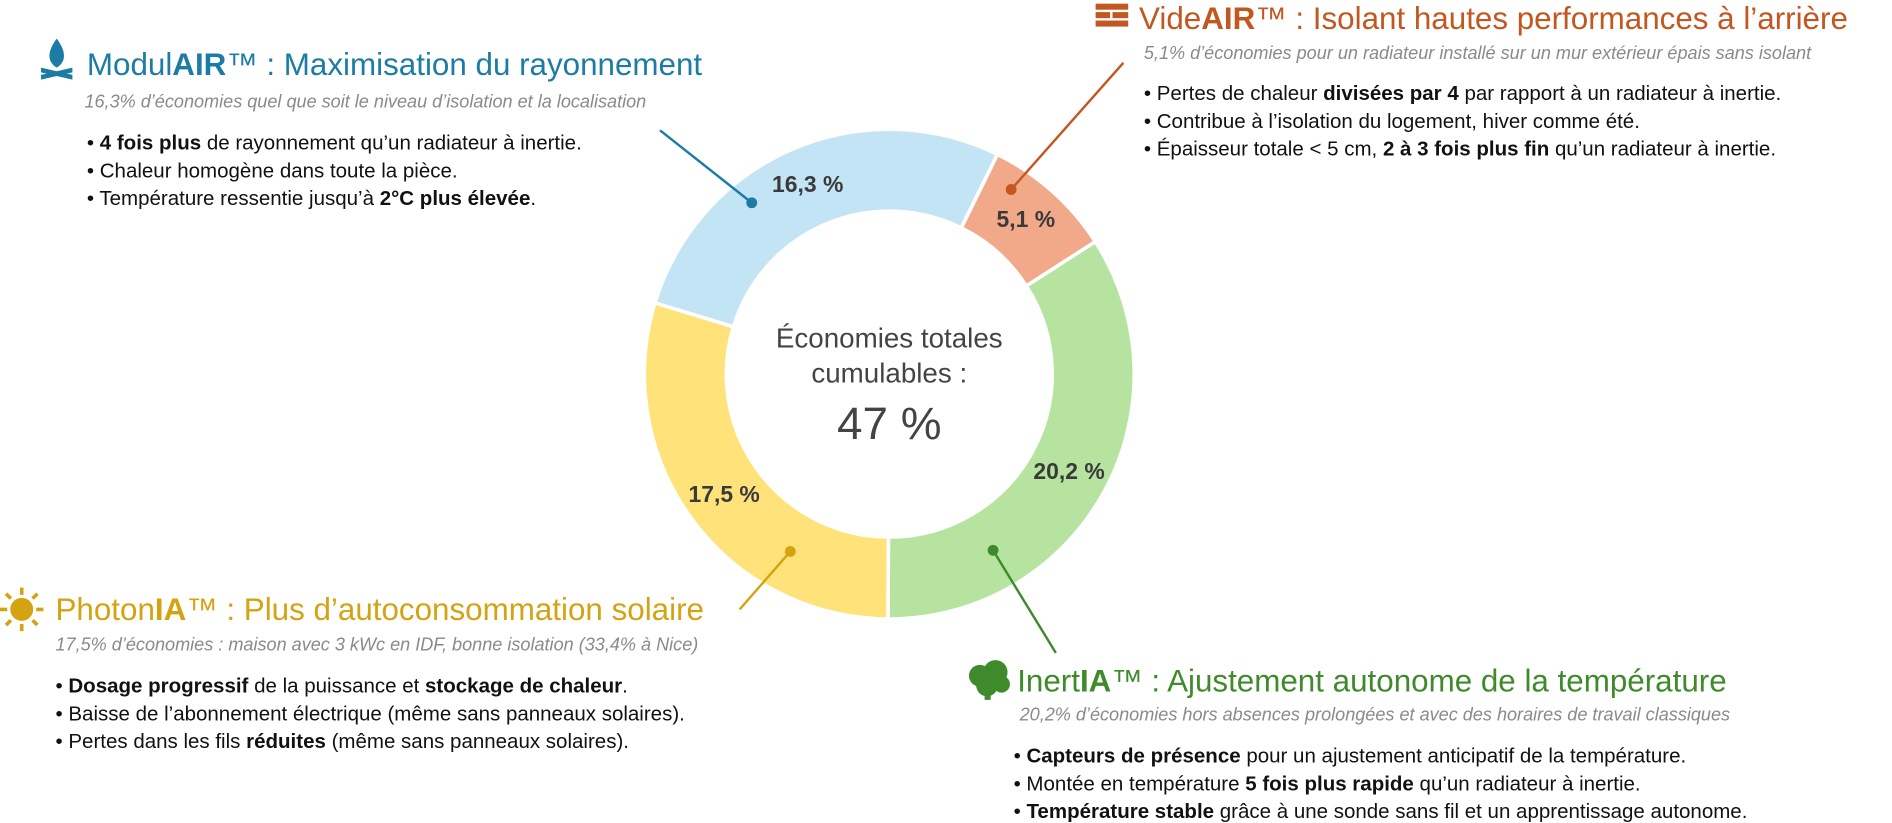  I want to click on bullet-part: stockage de chaleur, so click(523, 686).